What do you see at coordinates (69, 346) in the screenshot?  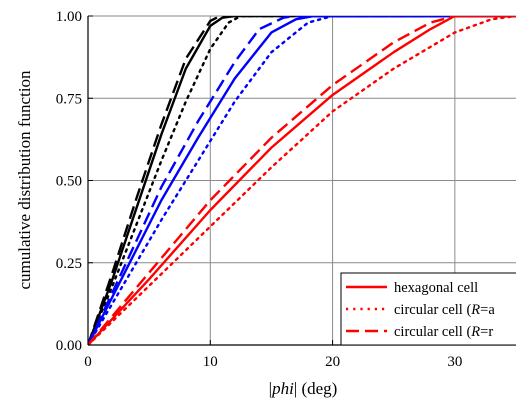 I see `y-tick-label: 0.00` at bounding box center [69, 346].